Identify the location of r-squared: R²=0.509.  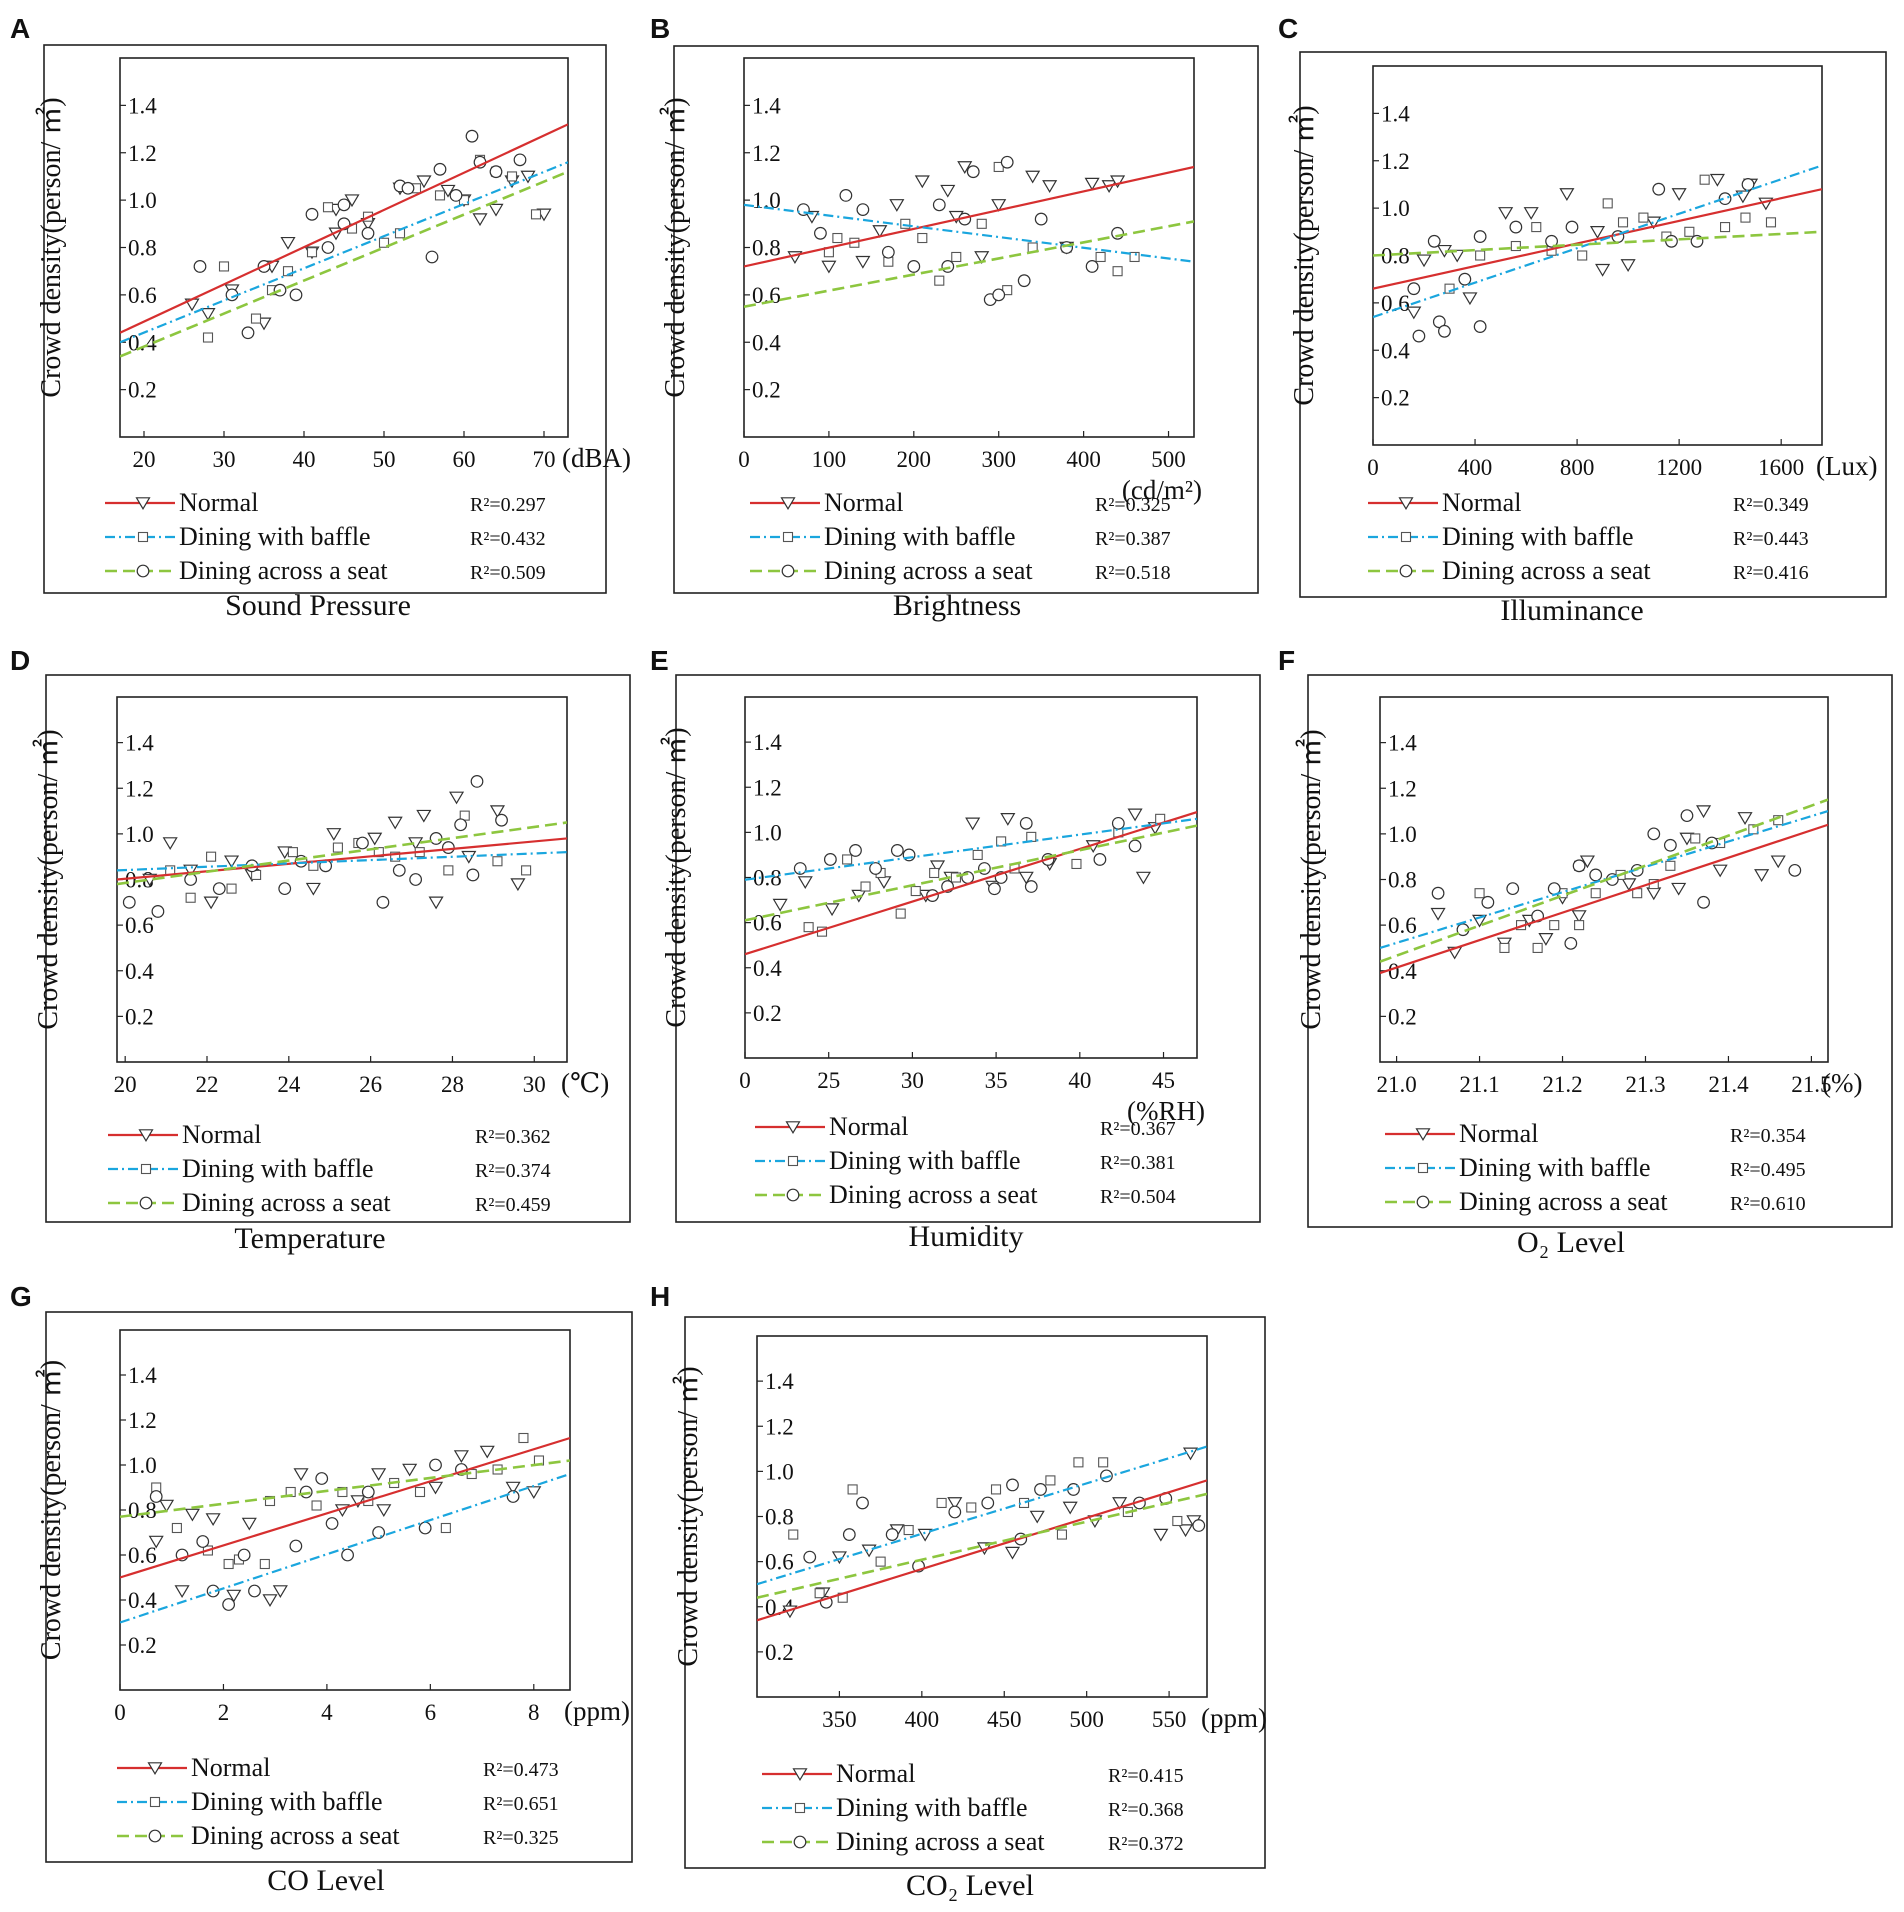
(508, 573).